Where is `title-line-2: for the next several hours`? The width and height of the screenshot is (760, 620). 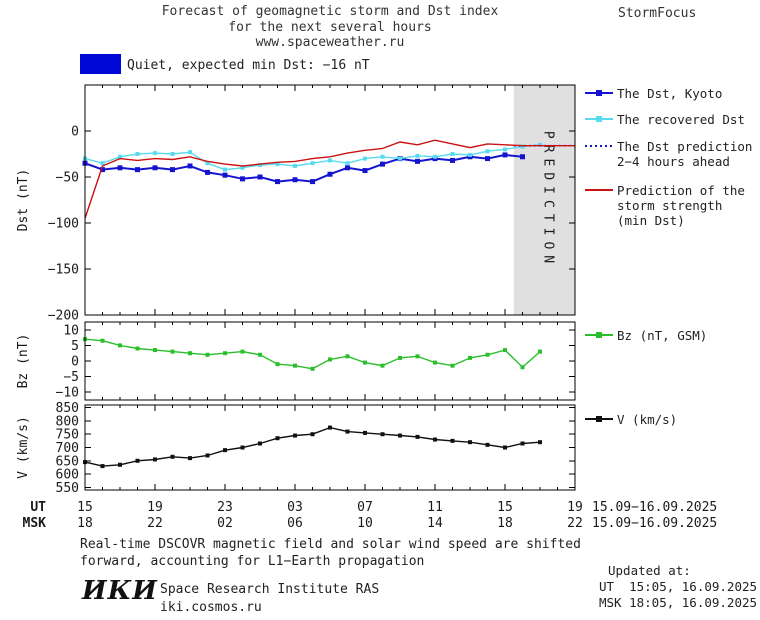
title-line-2: for the next several hours is located at coordinates (330, 27).